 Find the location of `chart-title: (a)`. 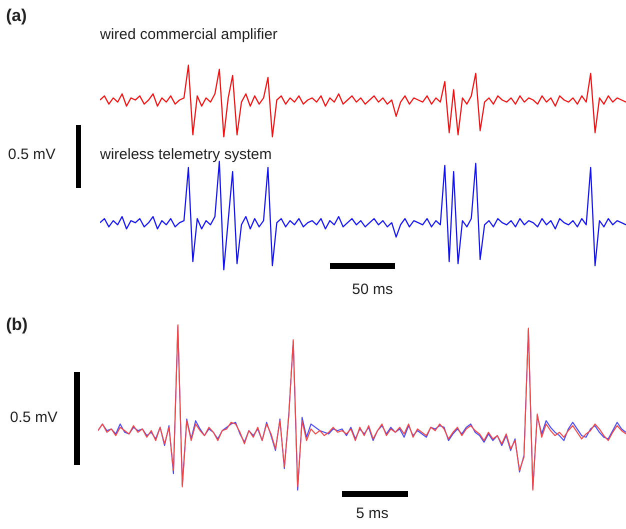

chart-title: (a) is located at coordinates (16, 16).